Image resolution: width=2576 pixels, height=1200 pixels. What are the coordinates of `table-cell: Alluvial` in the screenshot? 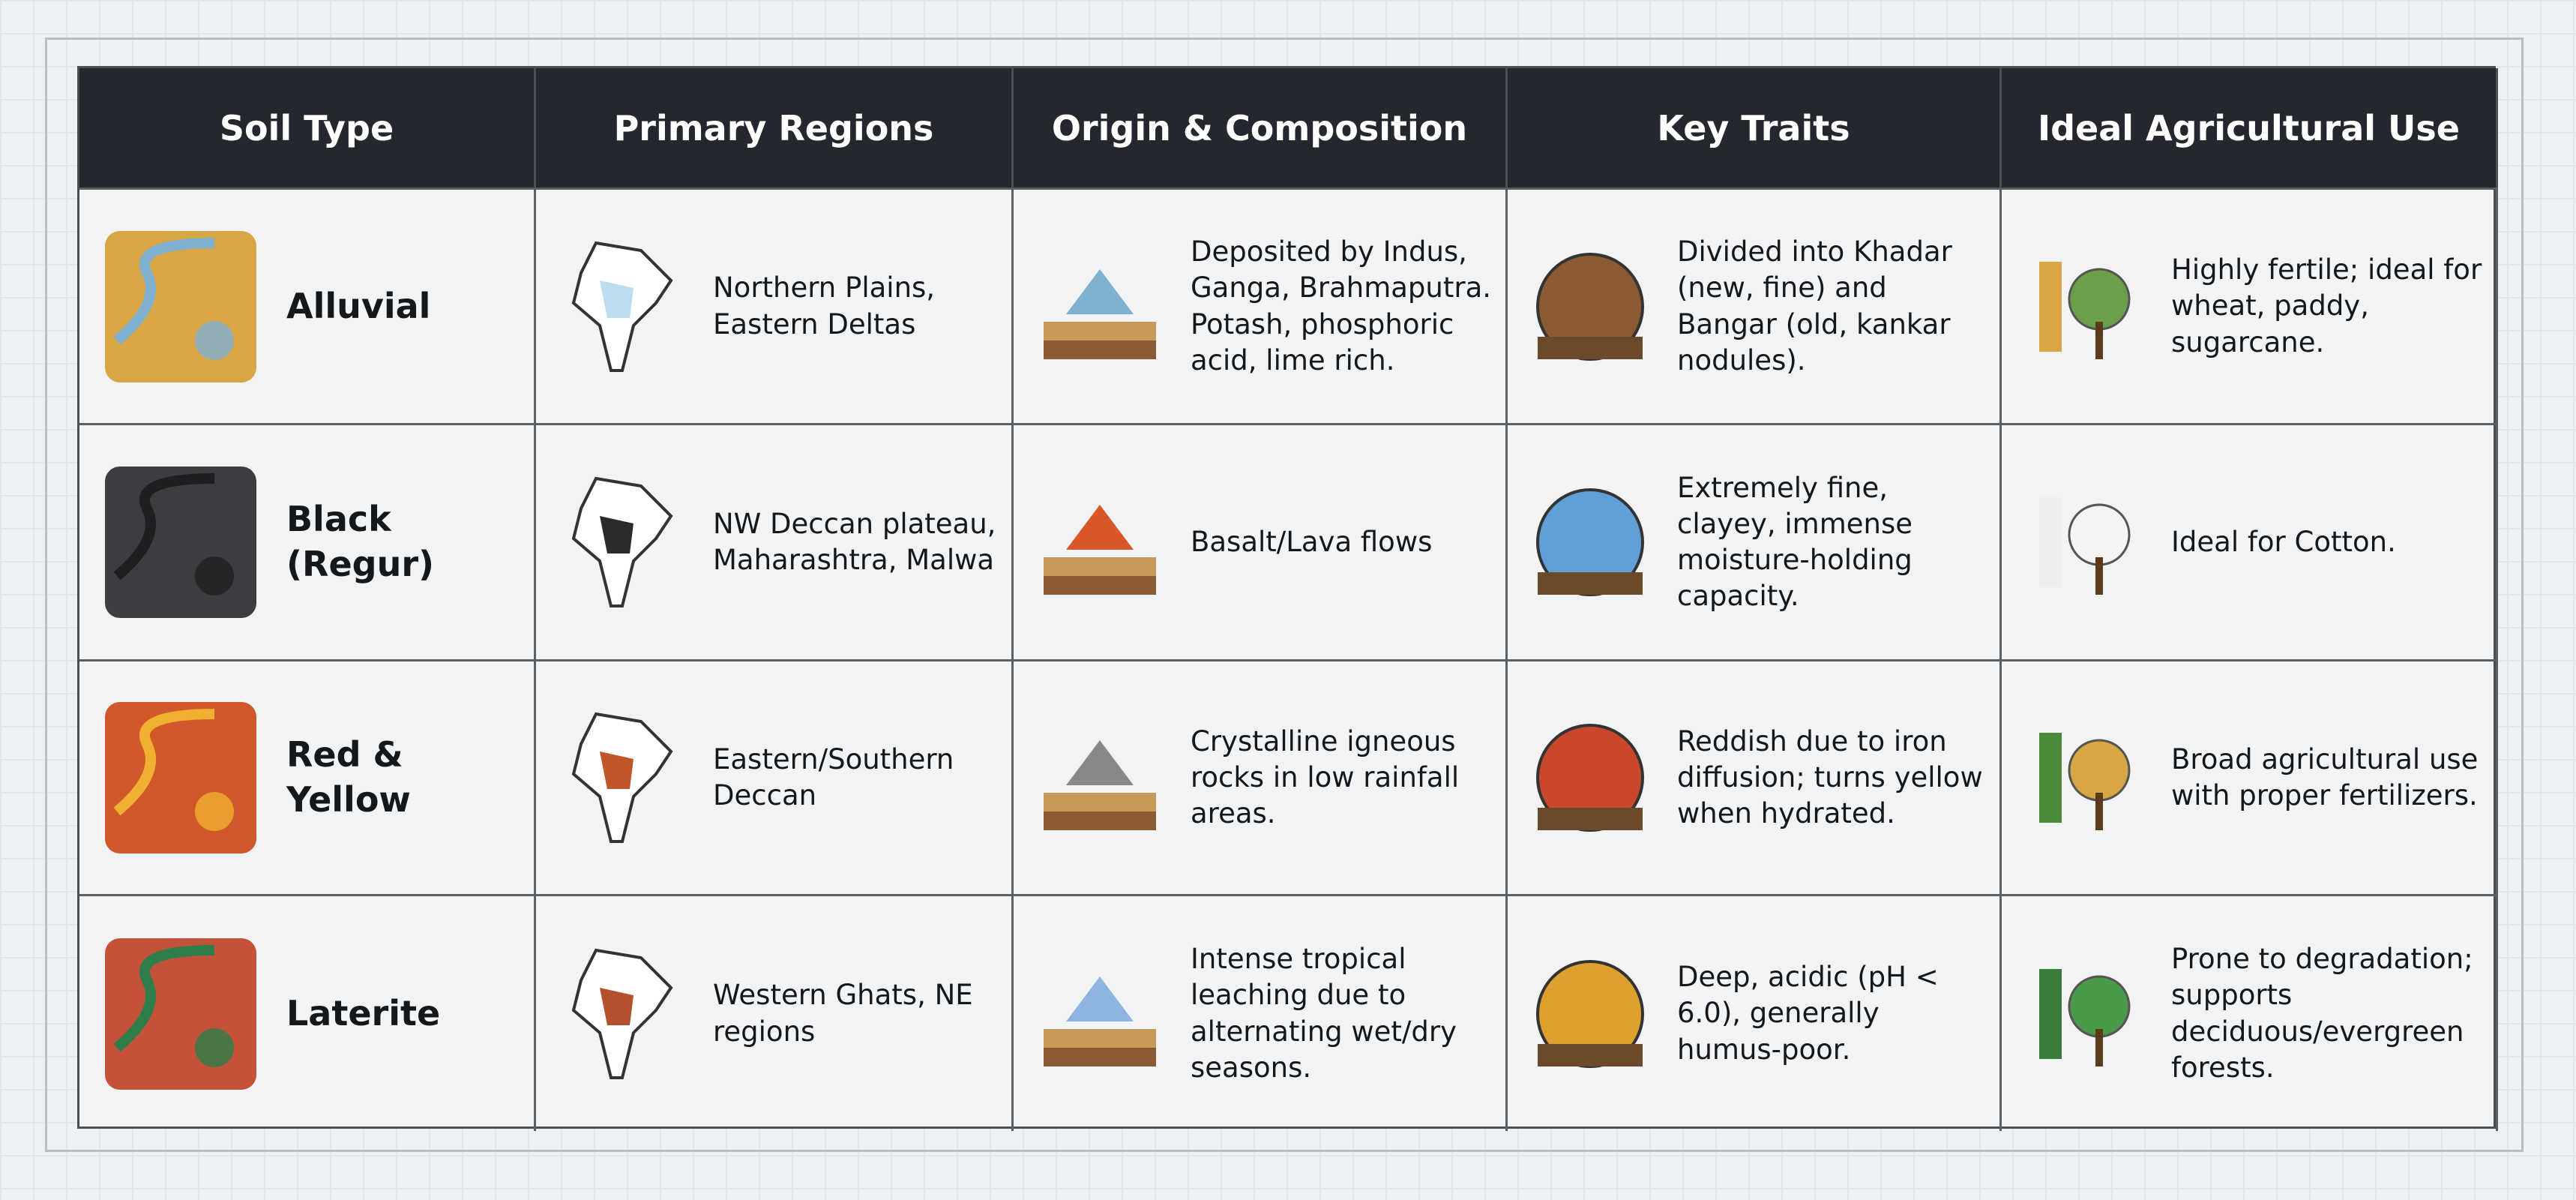 It's located at (307, 305).